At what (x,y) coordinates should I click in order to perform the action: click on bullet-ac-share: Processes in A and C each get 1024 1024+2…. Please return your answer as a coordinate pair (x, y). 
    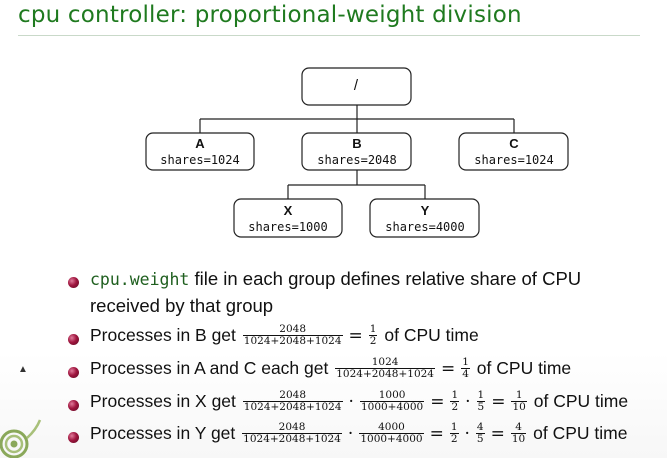
    Looking at the image, I should click on (330, 368).